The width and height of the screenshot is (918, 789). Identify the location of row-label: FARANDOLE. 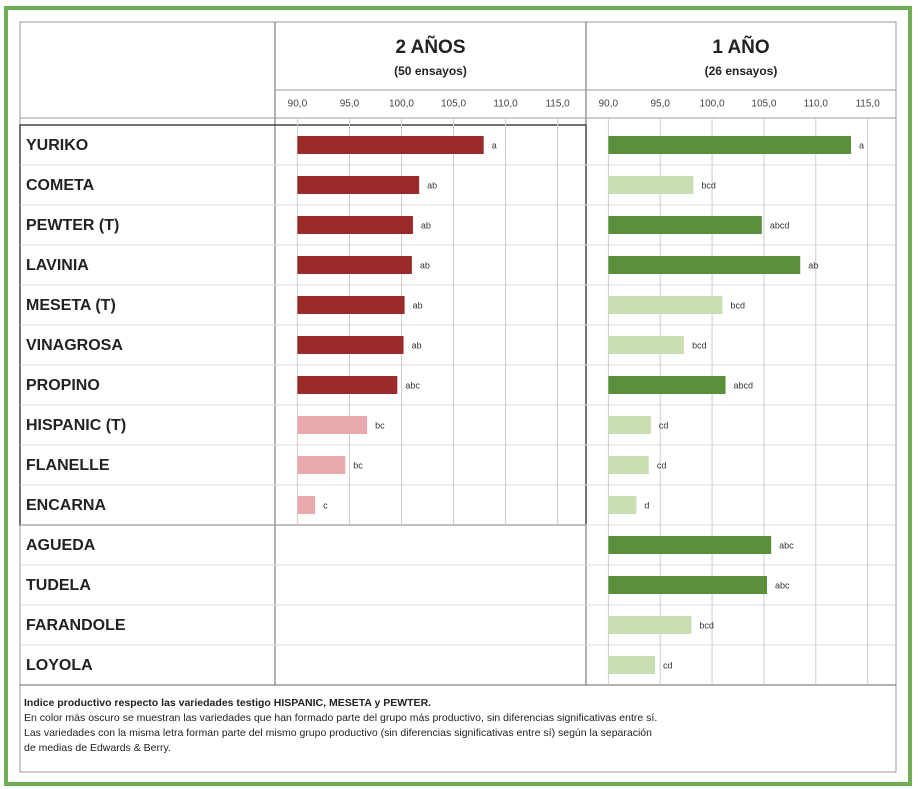
(76, 625).